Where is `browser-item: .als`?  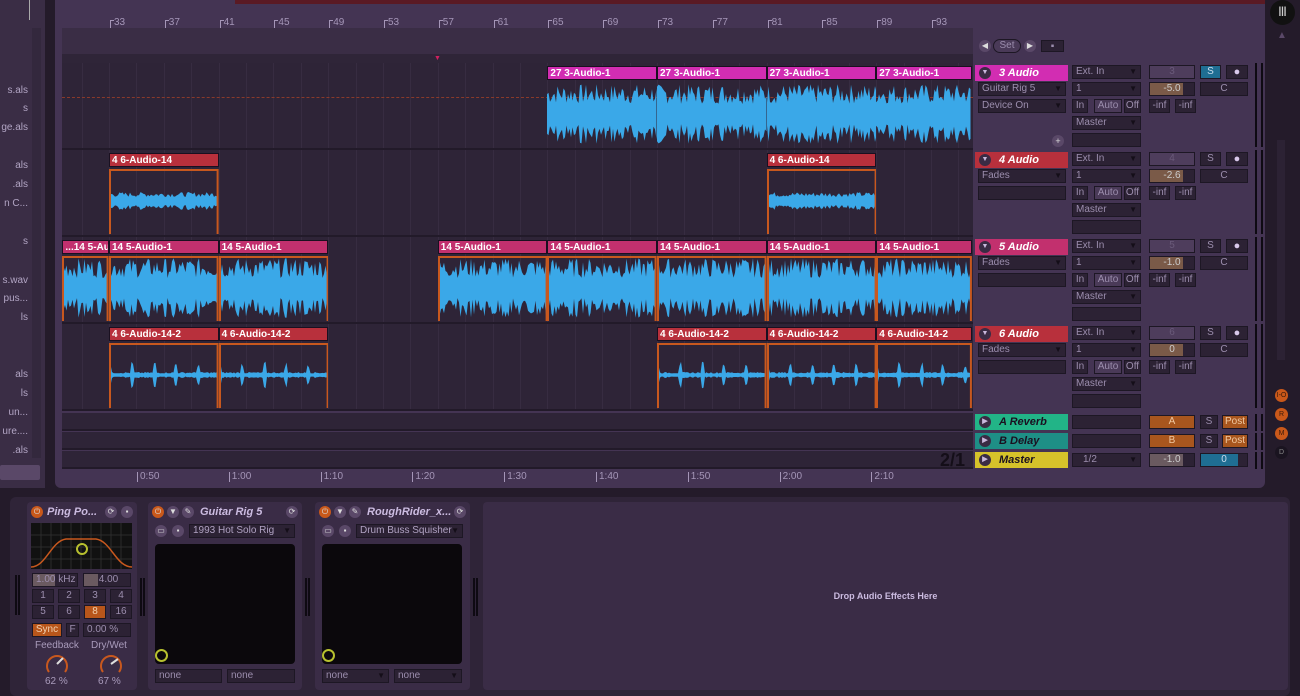
browser-item: .als is located at coordinates (20, 184).